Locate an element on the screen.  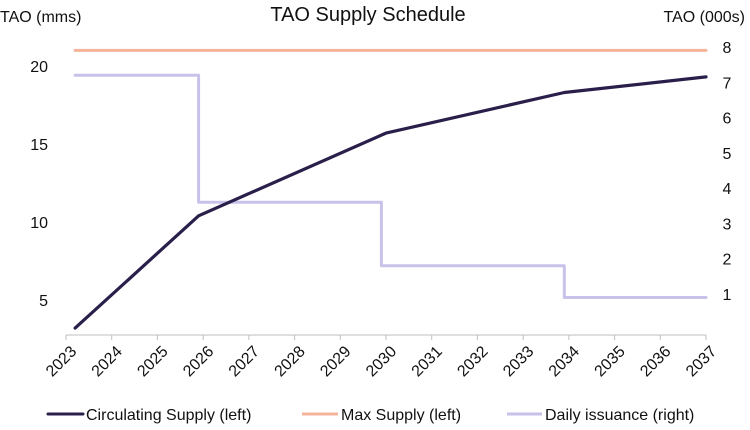
right-tick-label: 2 is located at coordinates (727, 260).